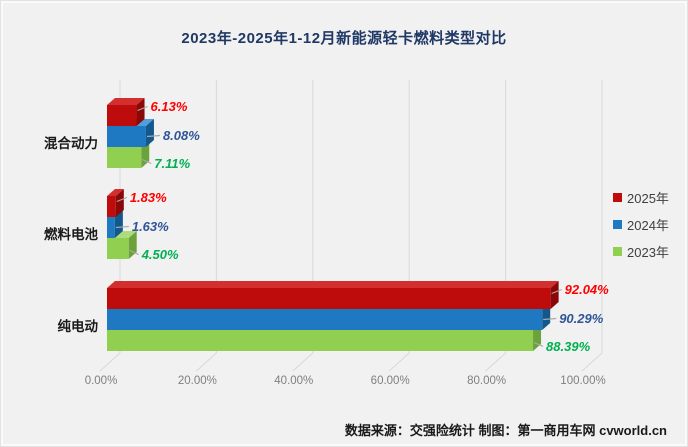 The image size is (688, 447). What do you see at coordinates (648, 252) in the screenshot?
I see `legend-label-2023: 2023年` at bounding box center [648, 252].